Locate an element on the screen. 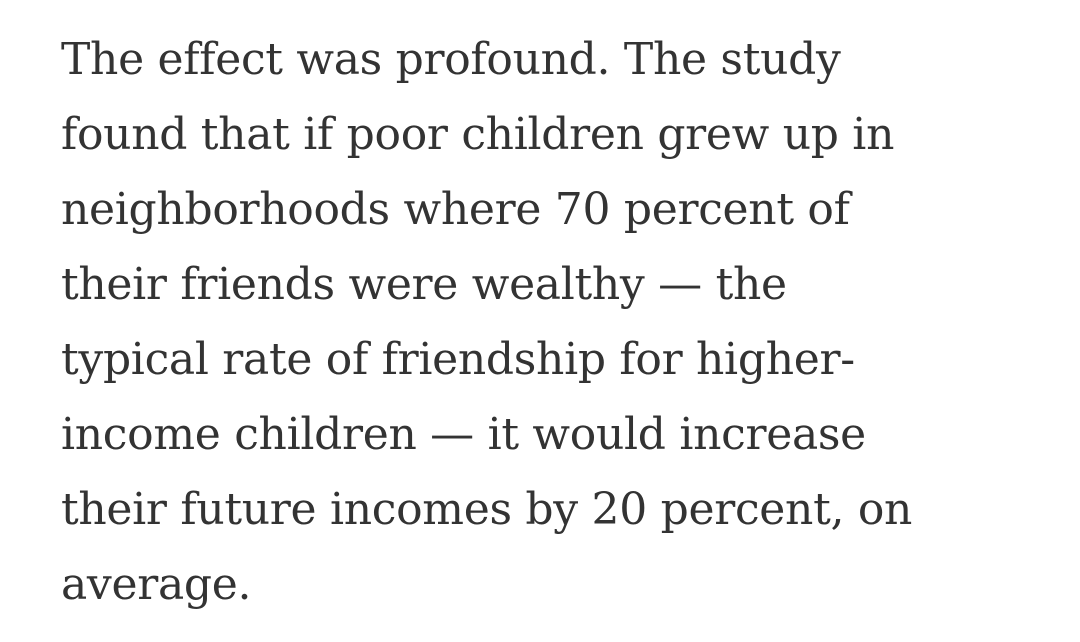 The width and height of the screenshot is (1080, 642). text-line: The effect was profound. The study is located at coordinates (451, 59).